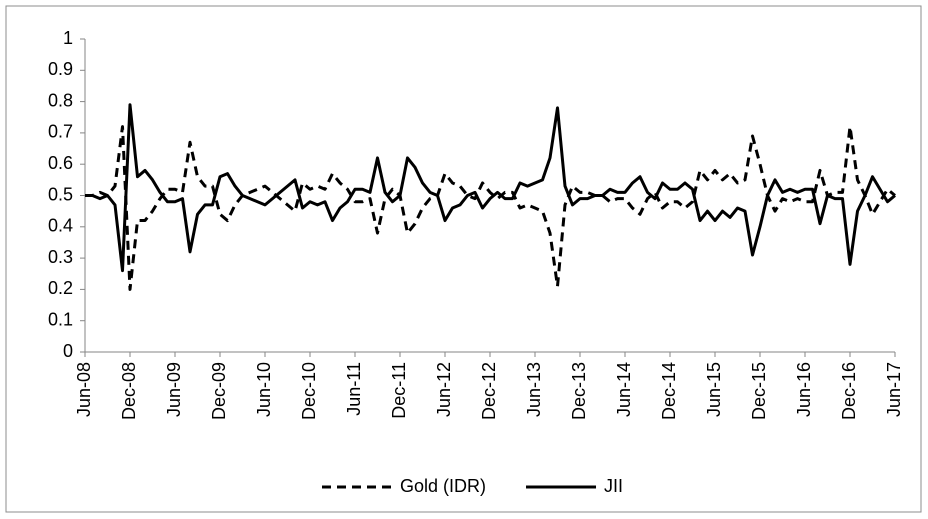 The height and width of the screenshot is (519, 928). Describe the element at coordinates (60, 257) in the screenshot. I see `y-tick-label: 0.3` at that location.